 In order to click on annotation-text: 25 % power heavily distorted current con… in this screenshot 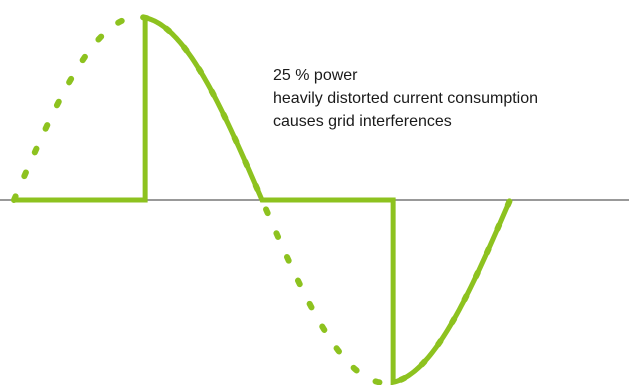, I will do `click(405, 98)`.